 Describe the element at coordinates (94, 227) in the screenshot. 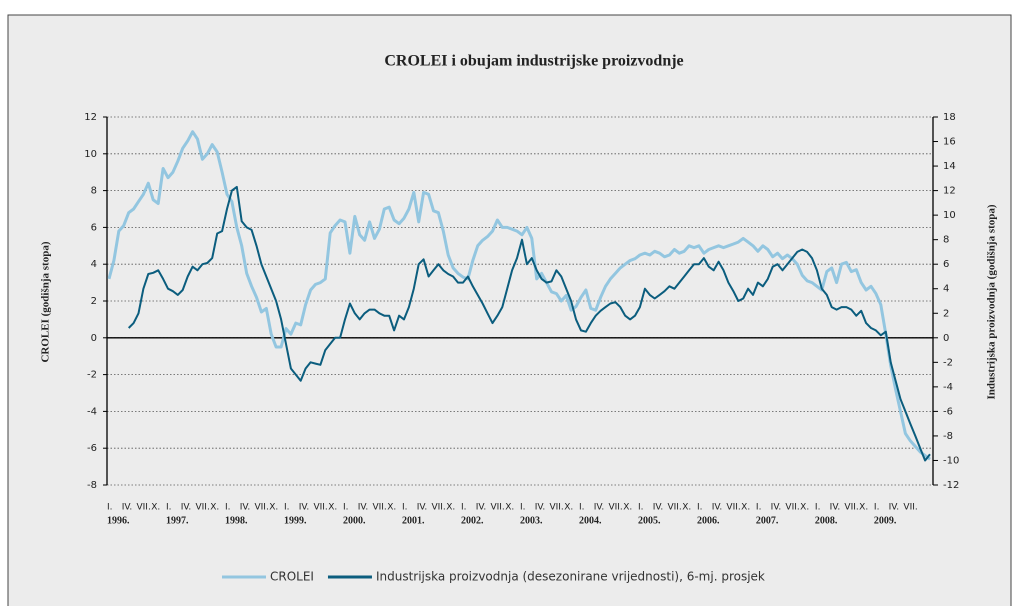

I see `y-tick-label: 6` at that location.